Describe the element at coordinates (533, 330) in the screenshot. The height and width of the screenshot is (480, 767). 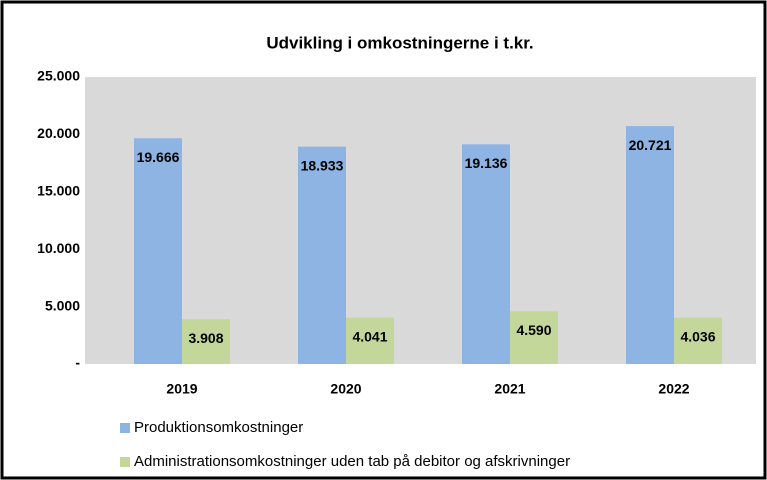
I see `data-label: 4.590` at that location.